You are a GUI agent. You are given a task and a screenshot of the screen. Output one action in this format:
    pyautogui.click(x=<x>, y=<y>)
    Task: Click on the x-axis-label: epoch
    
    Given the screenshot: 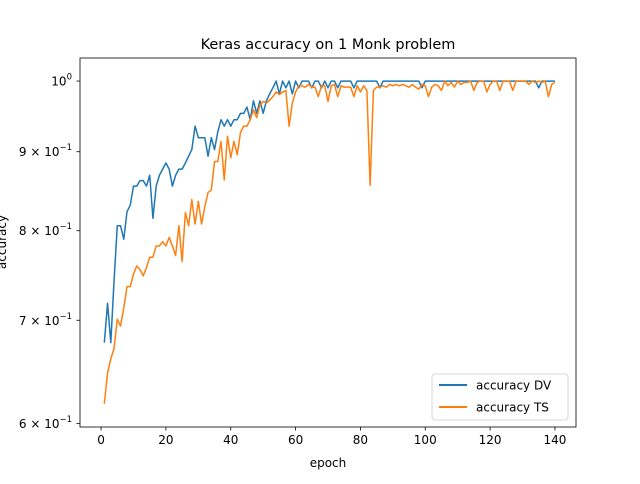 What is the action you would take?
    pyautogui.click(x=328, y=463)
    